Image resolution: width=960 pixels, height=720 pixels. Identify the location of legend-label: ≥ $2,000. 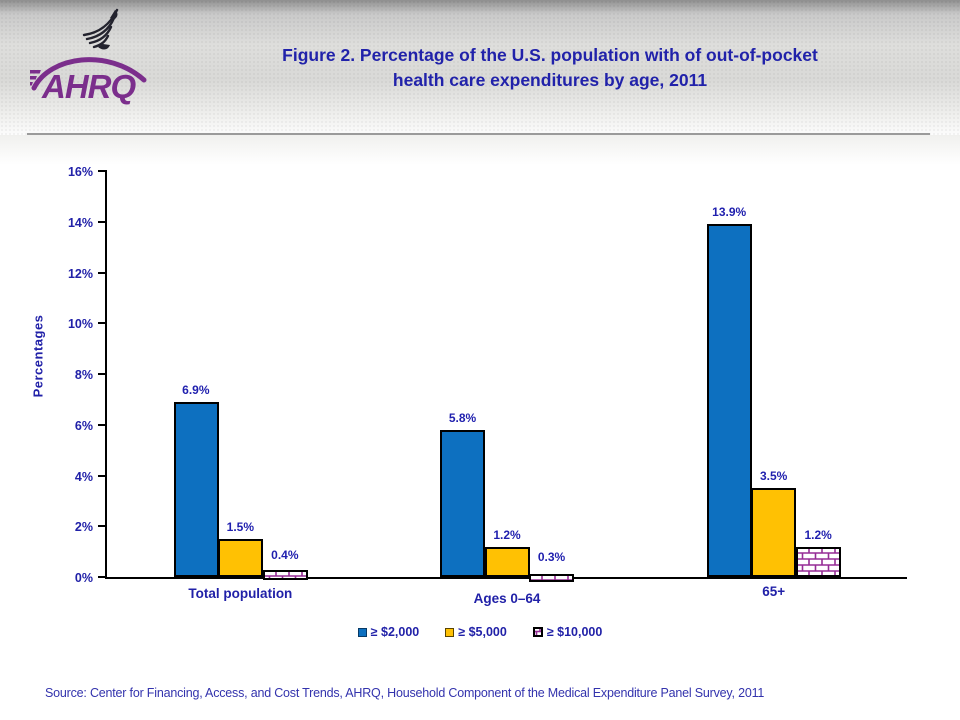
(395, 632).